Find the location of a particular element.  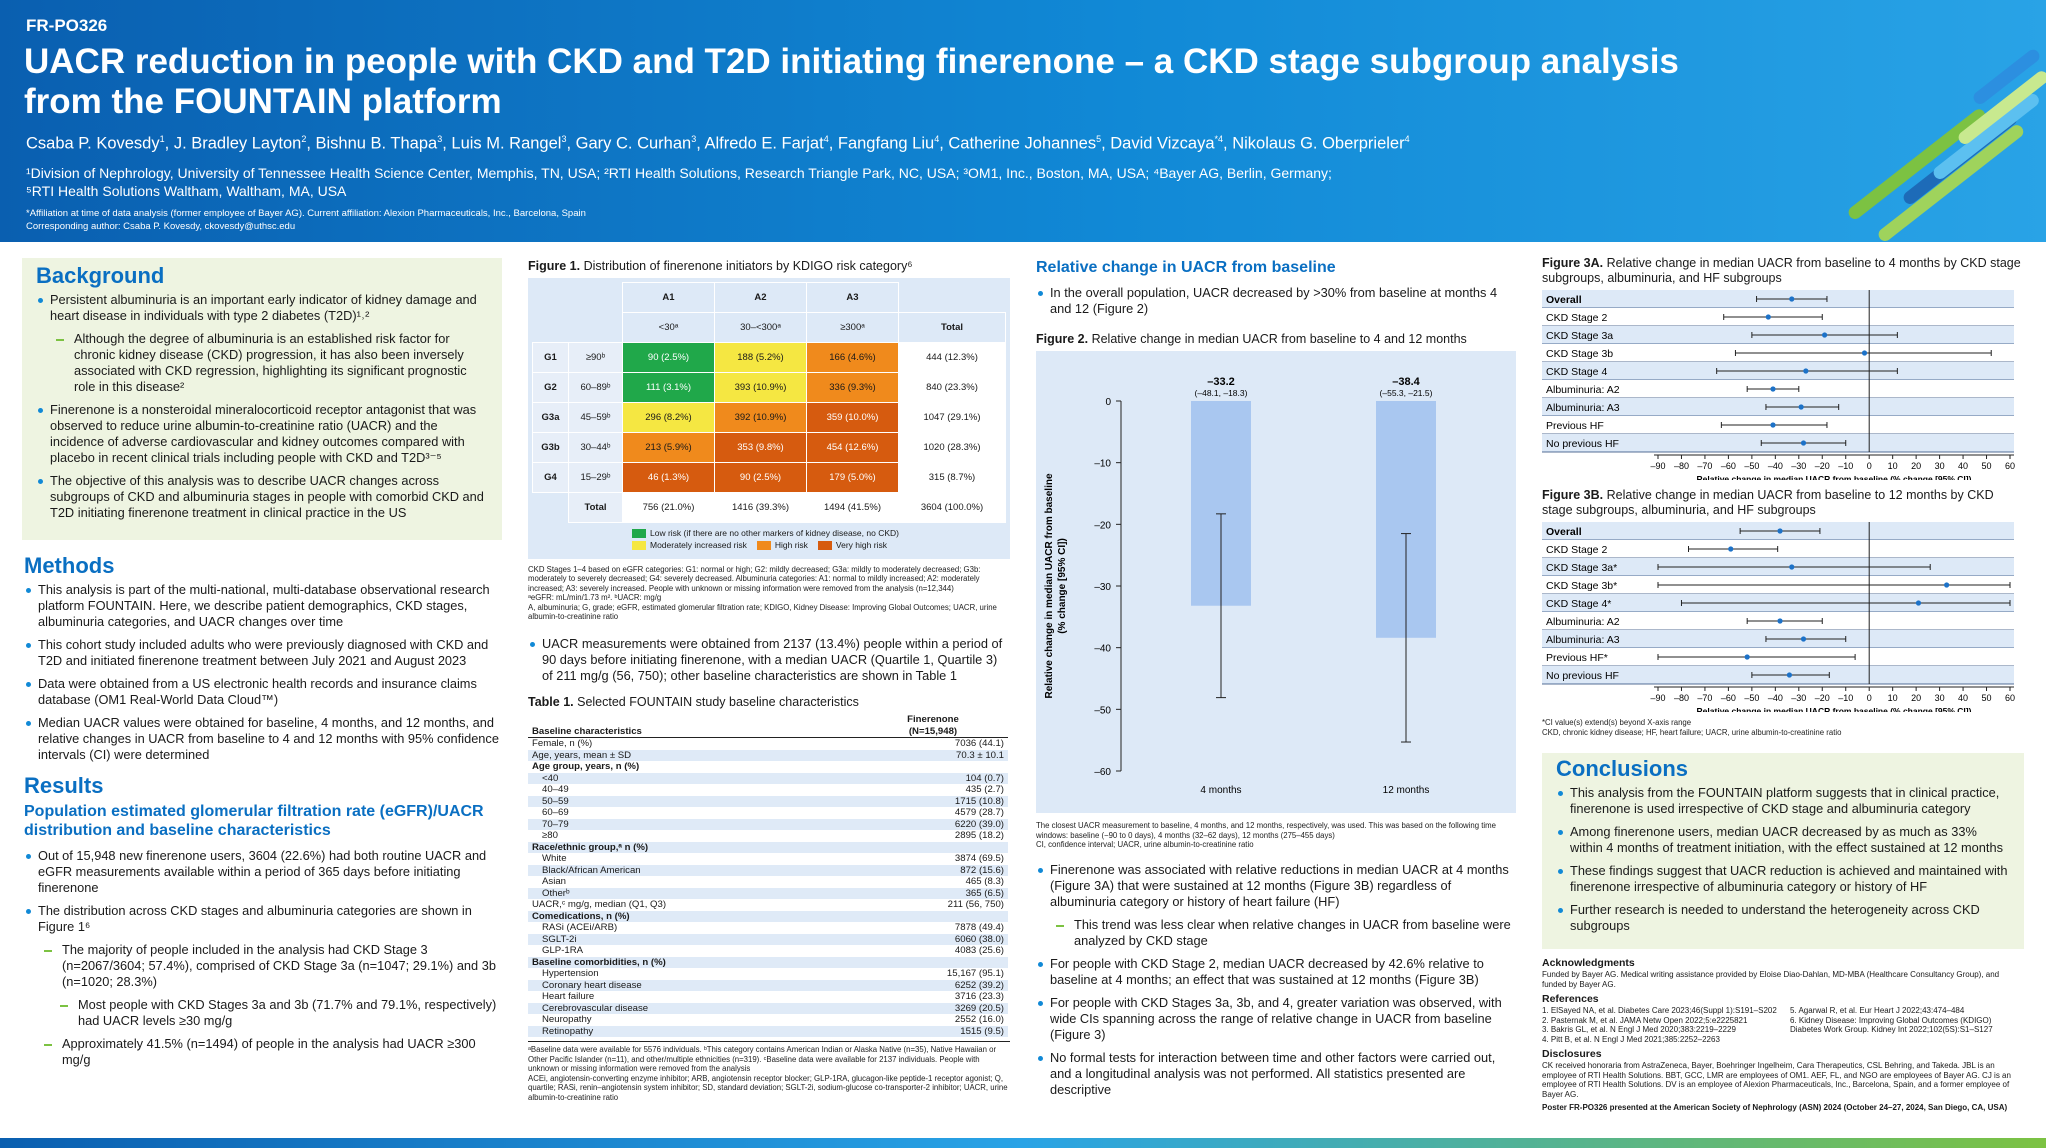

forest-row-label: Overall is located at coordinates (1564, 300).